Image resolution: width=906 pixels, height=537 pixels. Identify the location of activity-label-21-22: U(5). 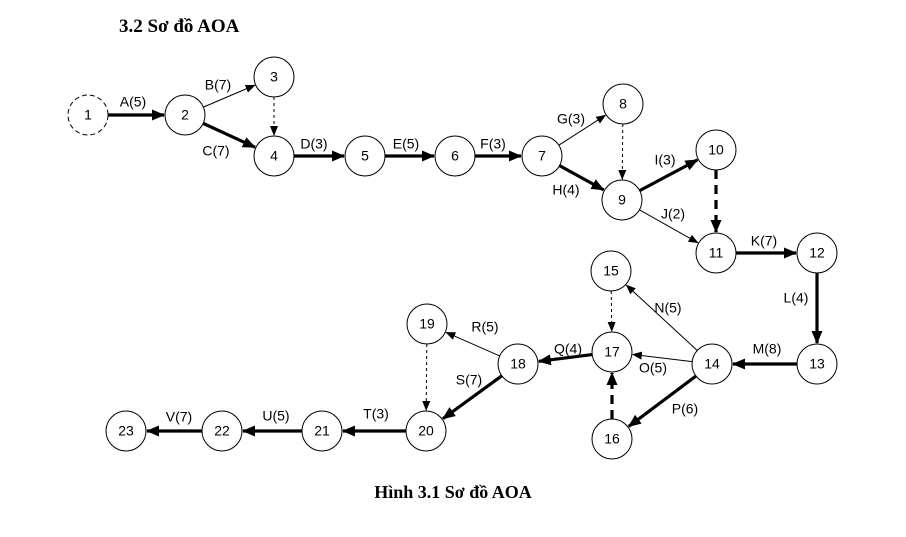
(275, 416).